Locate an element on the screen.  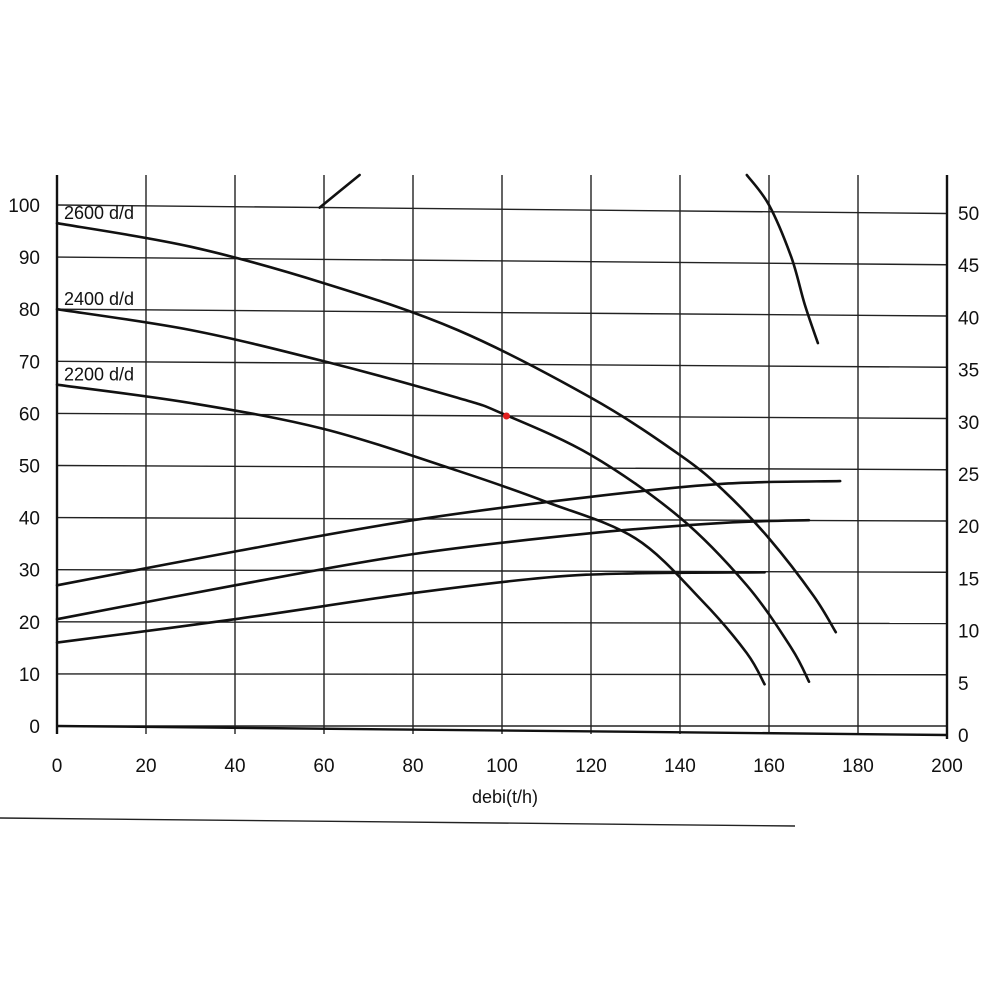
y-right-tick-label: 45 is located at coordinates (968, 266).